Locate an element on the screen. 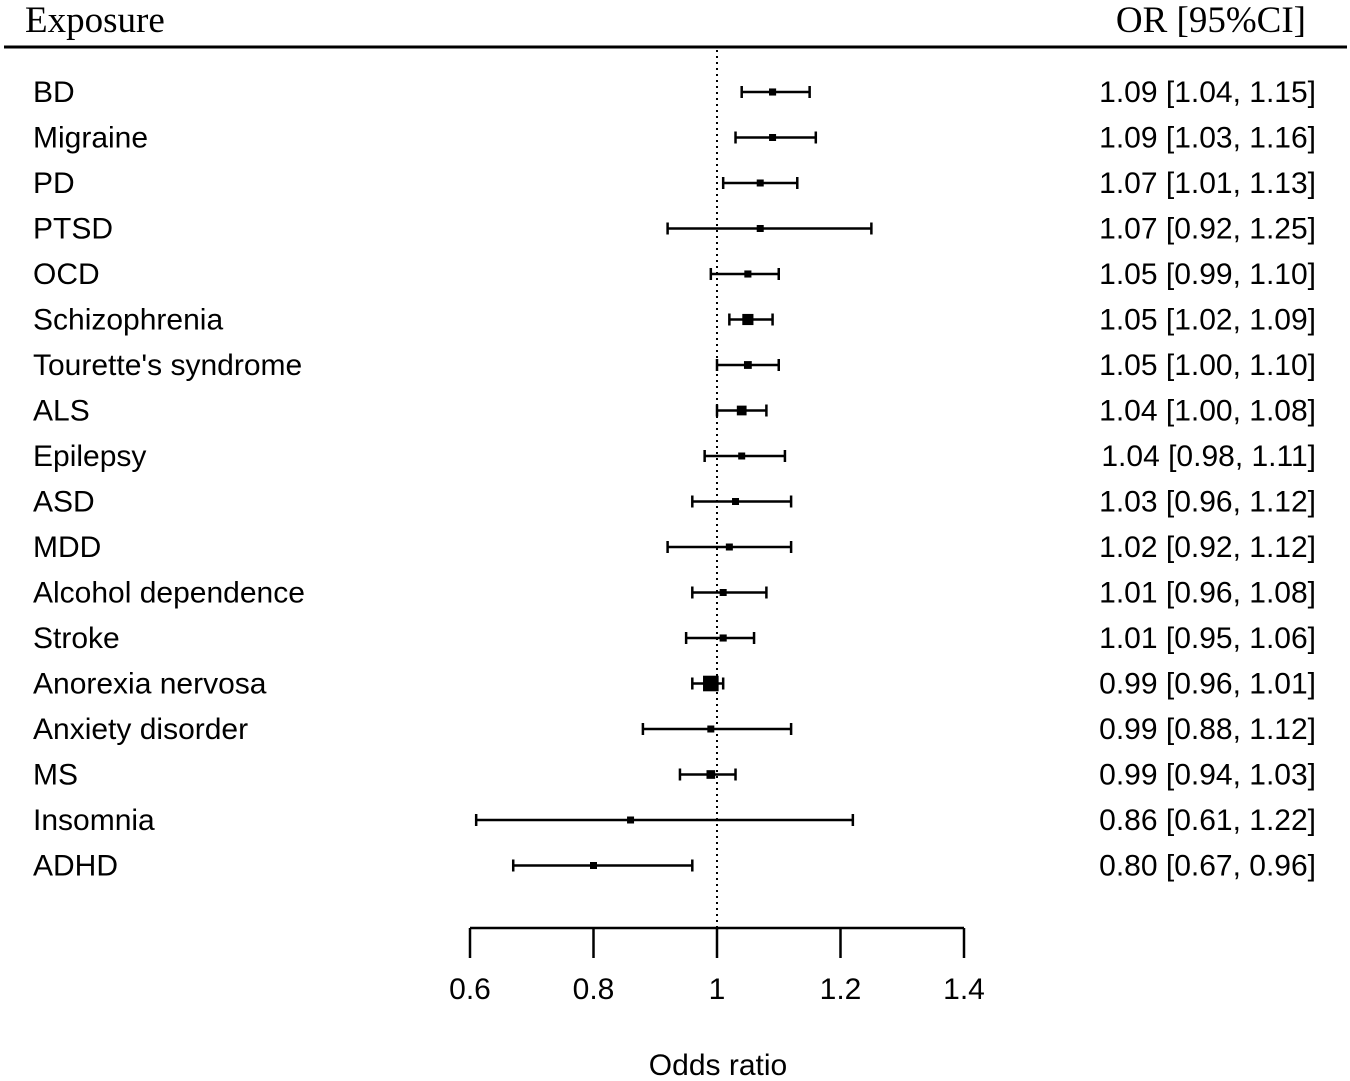 The image size is (1350, 1081). forest-row: Stroke 1.01 [0.95, 1.06] is located at coordinates (674, 638).